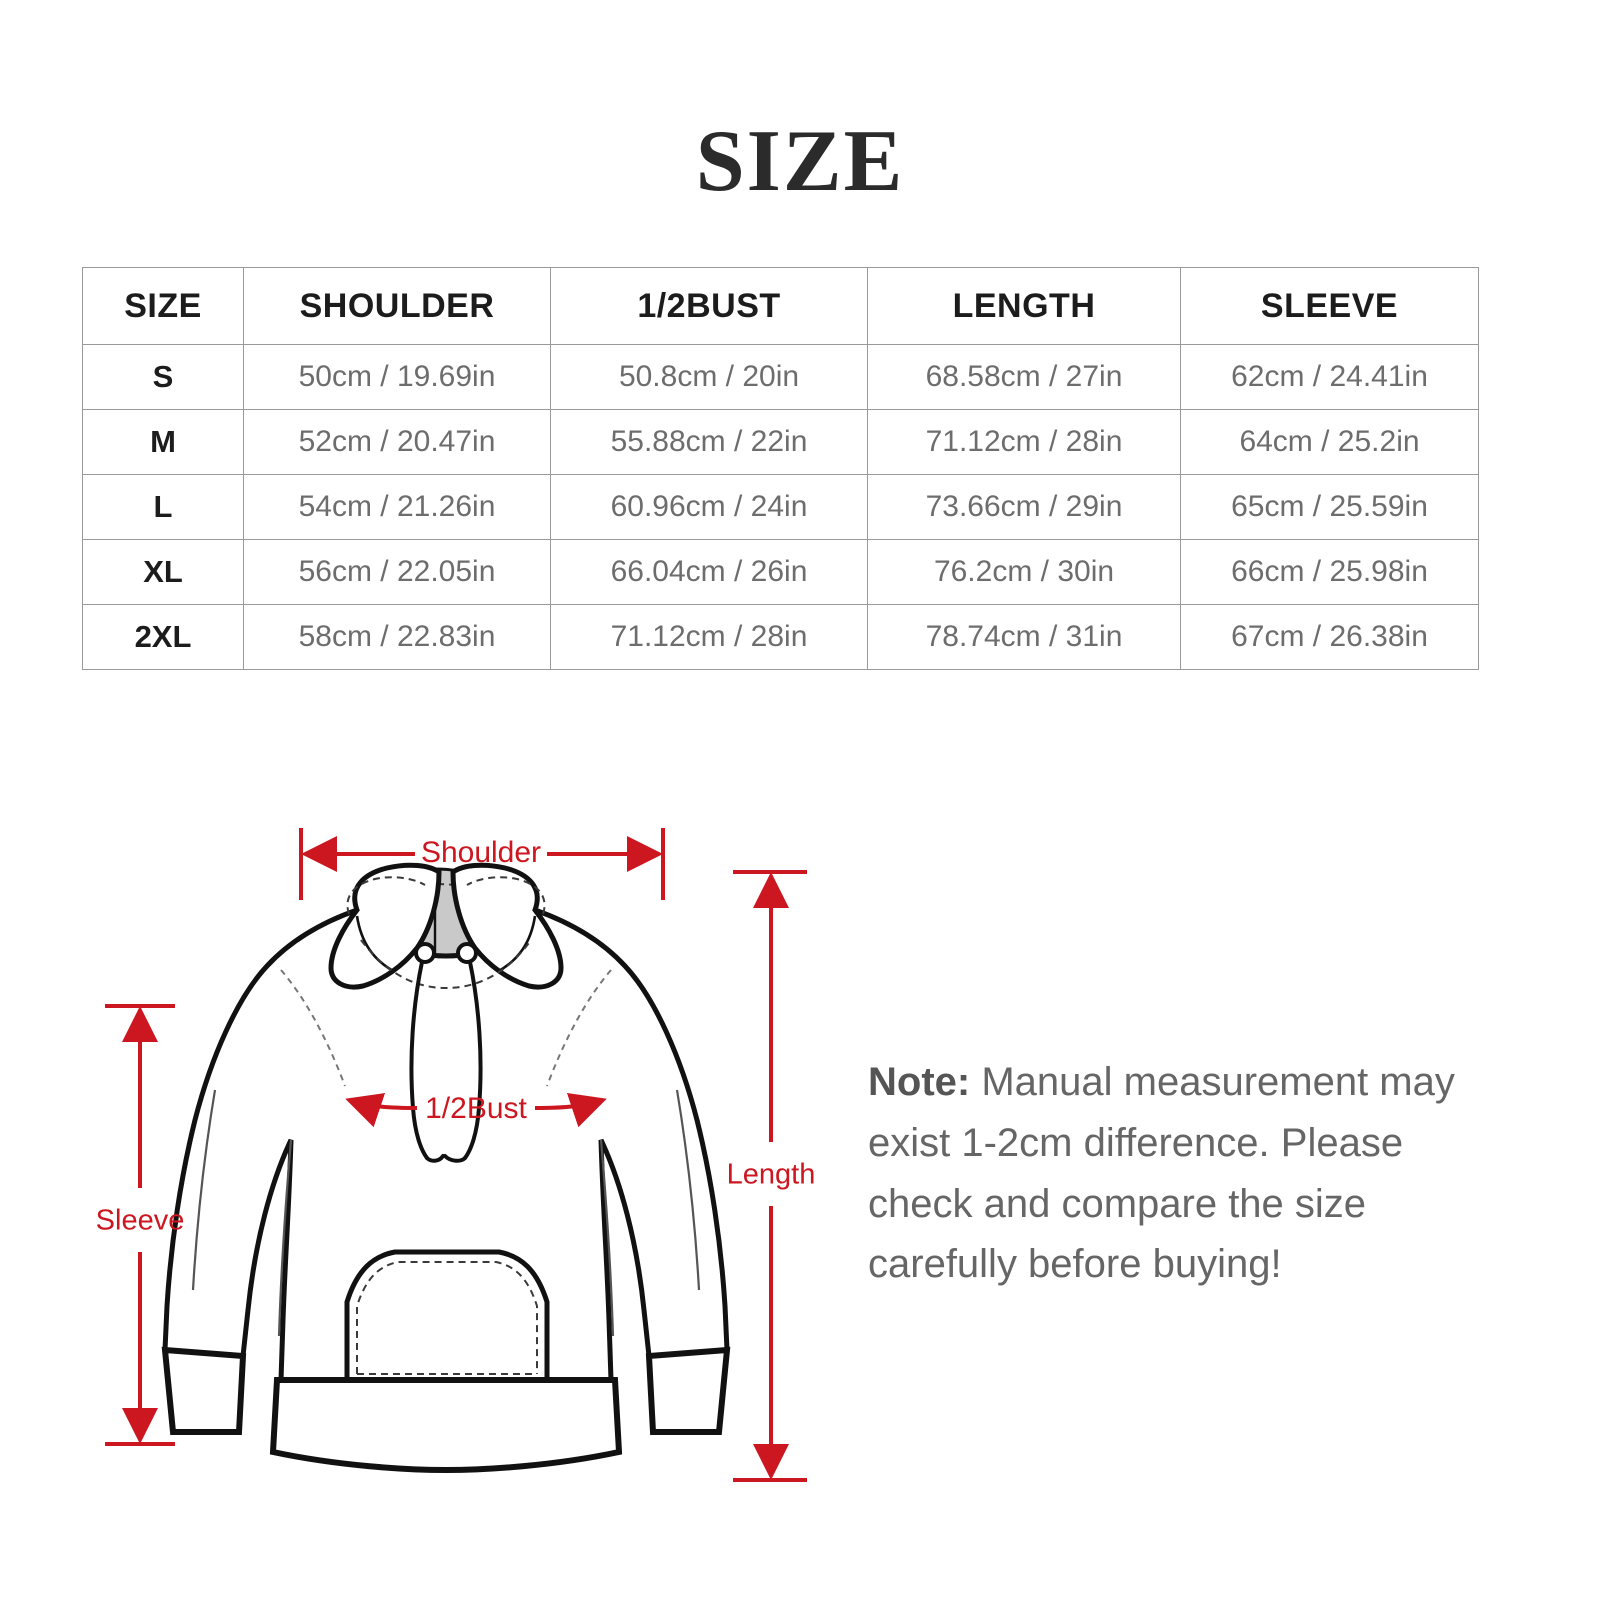  I want to click on cell-size: XL, so click(163, 572).